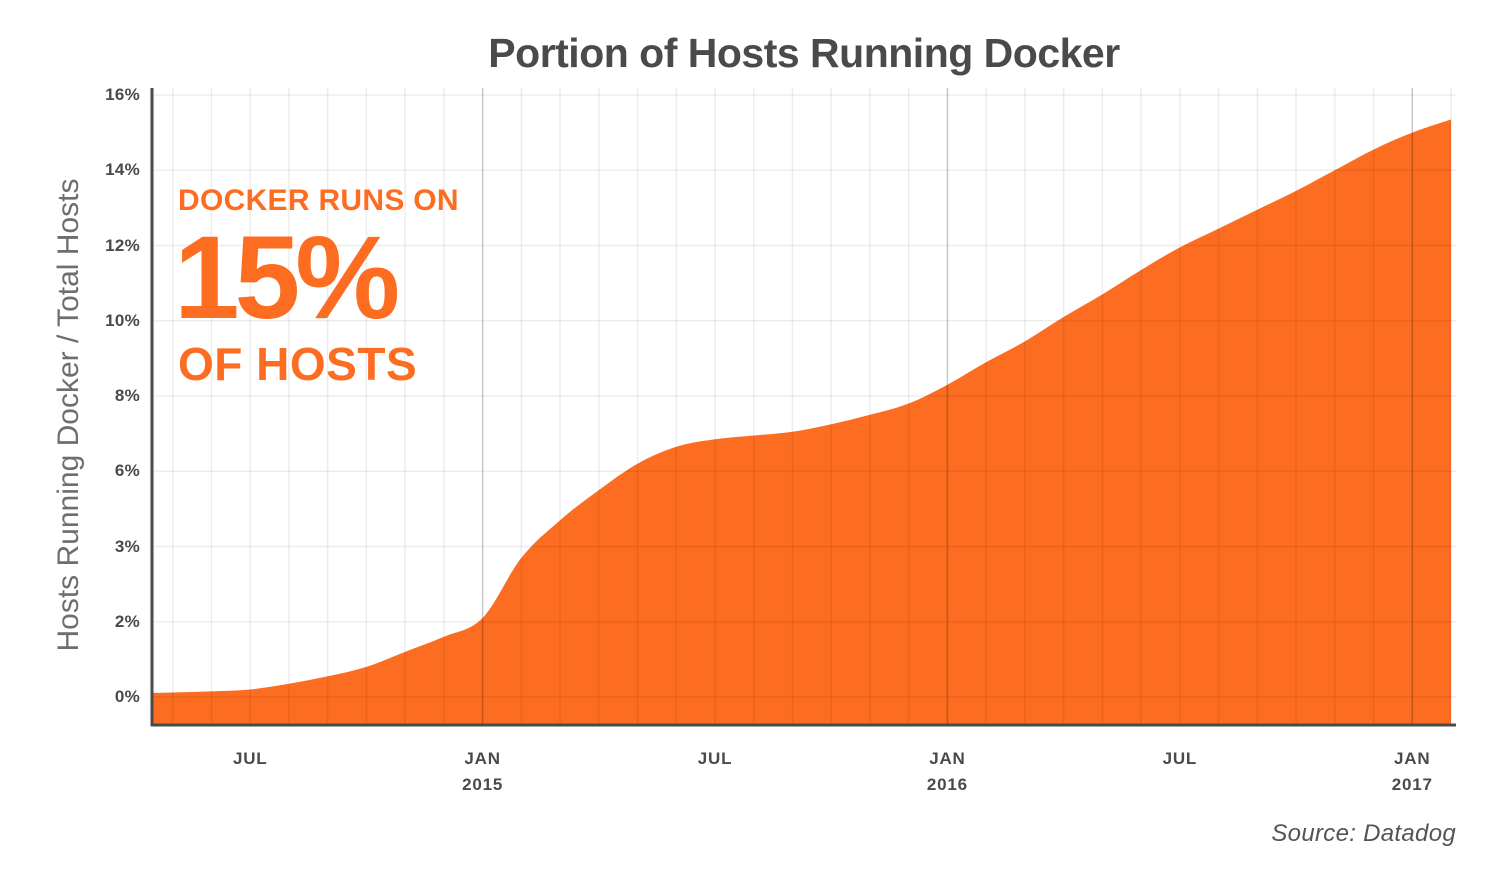 The image size is (1500, 891). I want to click on x-tick-label: JAN 2017, so click(1412, 771).